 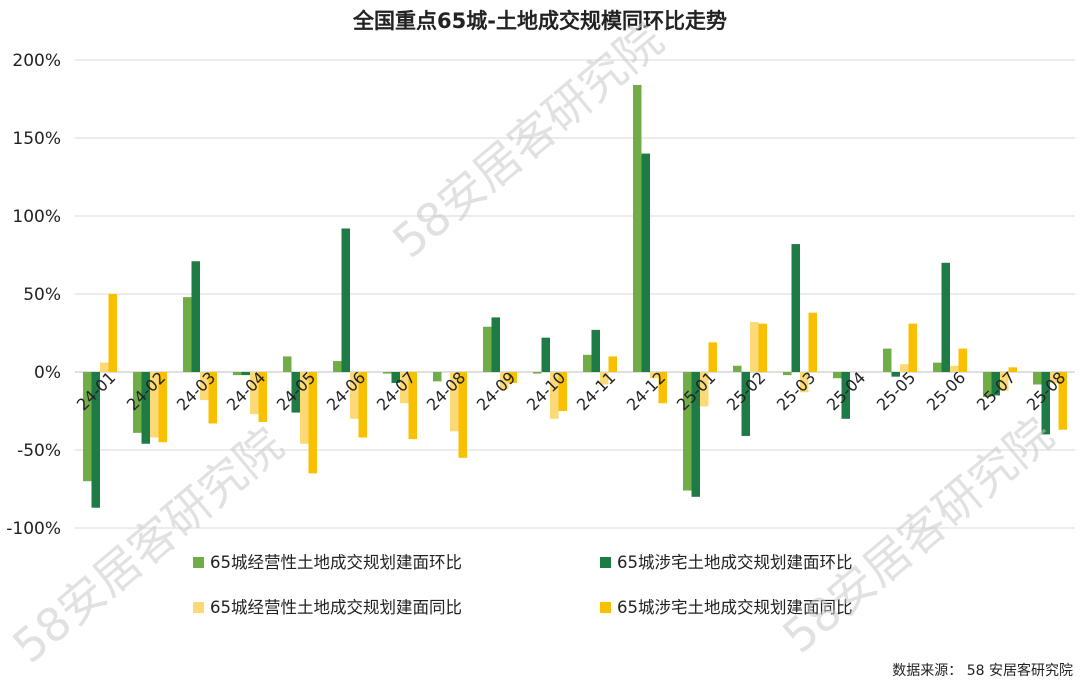 I want to click on x-tick-label: 24-11, so click(x=596, y=391).